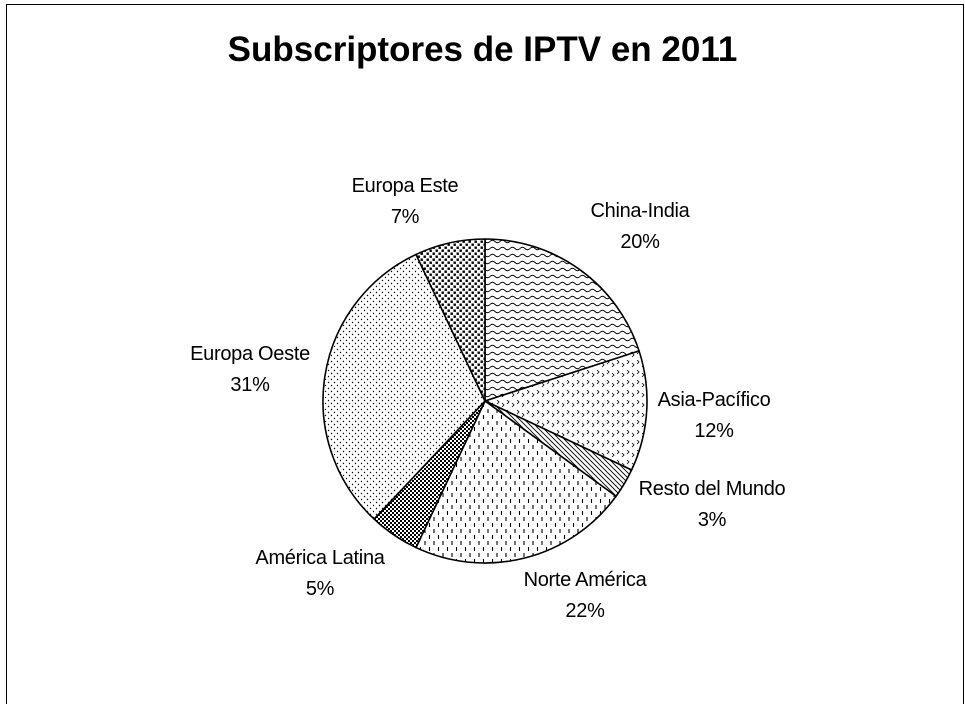  Describe the element at coordinates (404, 386) in the screenshot. I see `pie-slice-europa-oeste` at that location.